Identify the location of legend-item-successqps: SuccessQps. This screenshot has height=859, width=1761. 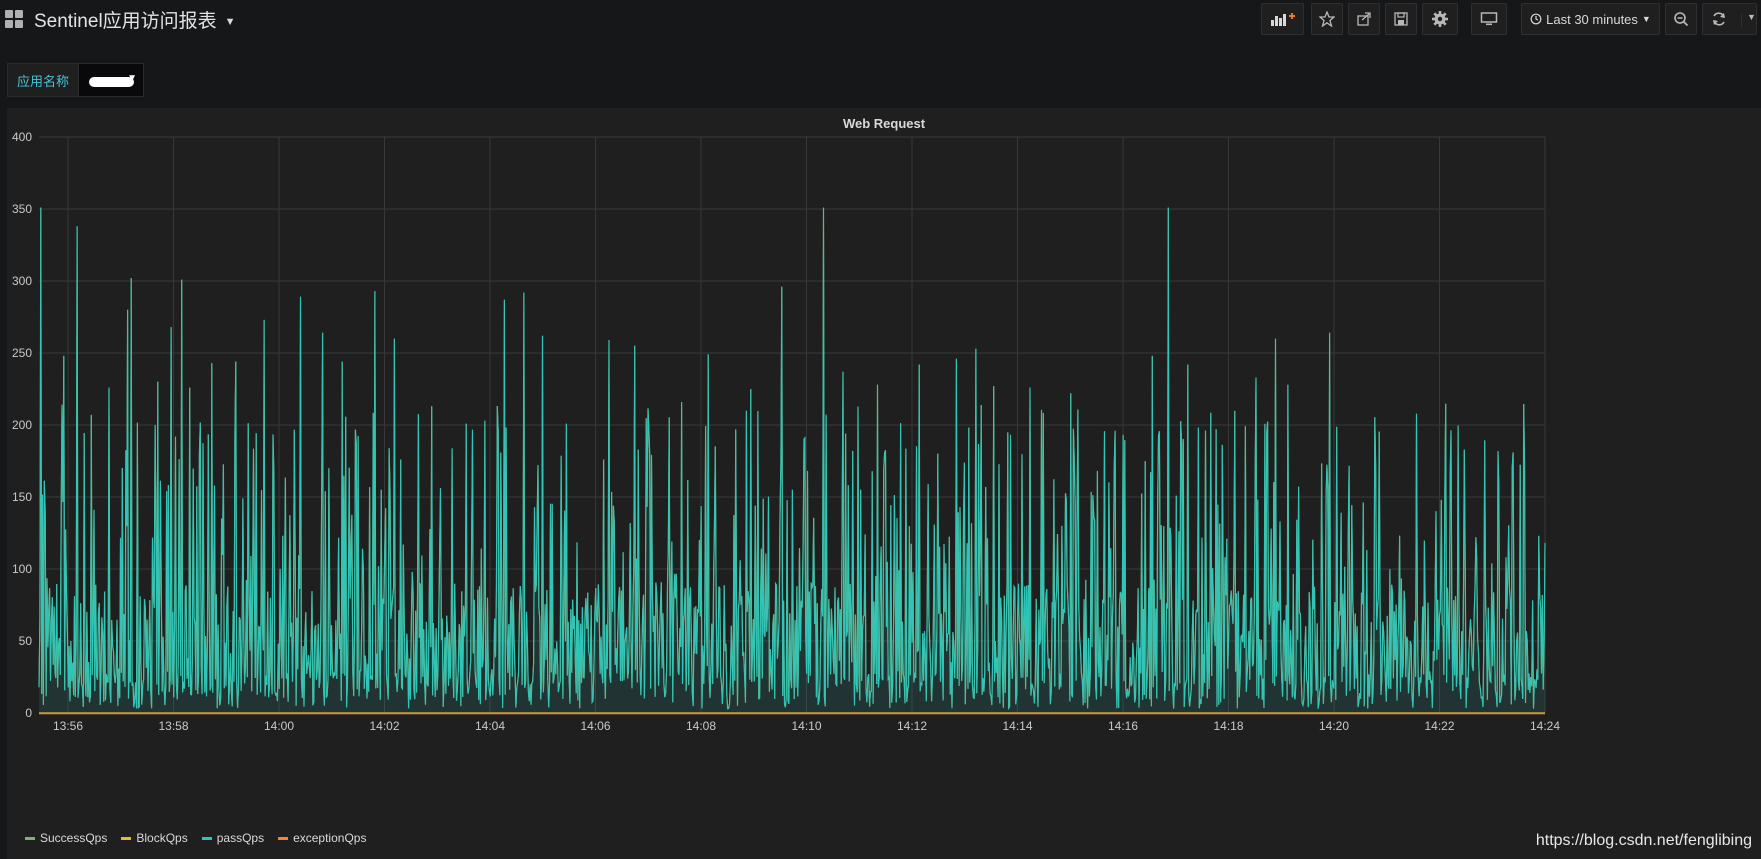
(66, 838).